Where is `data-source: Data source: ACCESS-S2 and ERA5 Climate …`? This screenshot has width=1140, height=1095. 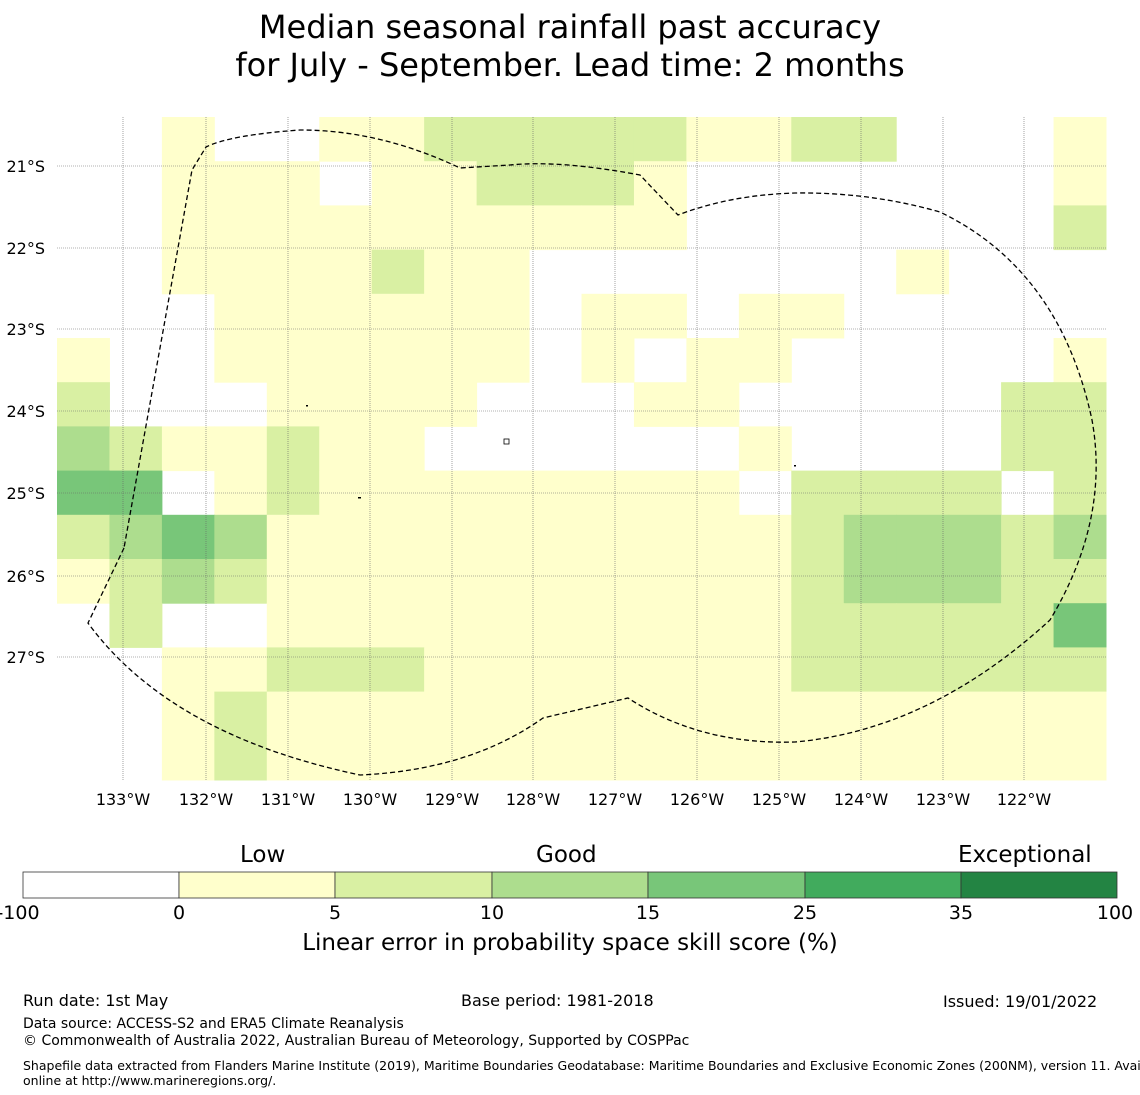
data-source: Data source: ACCESS-S2 and ERA5 Climate … is located at coordinates (213, 1024).